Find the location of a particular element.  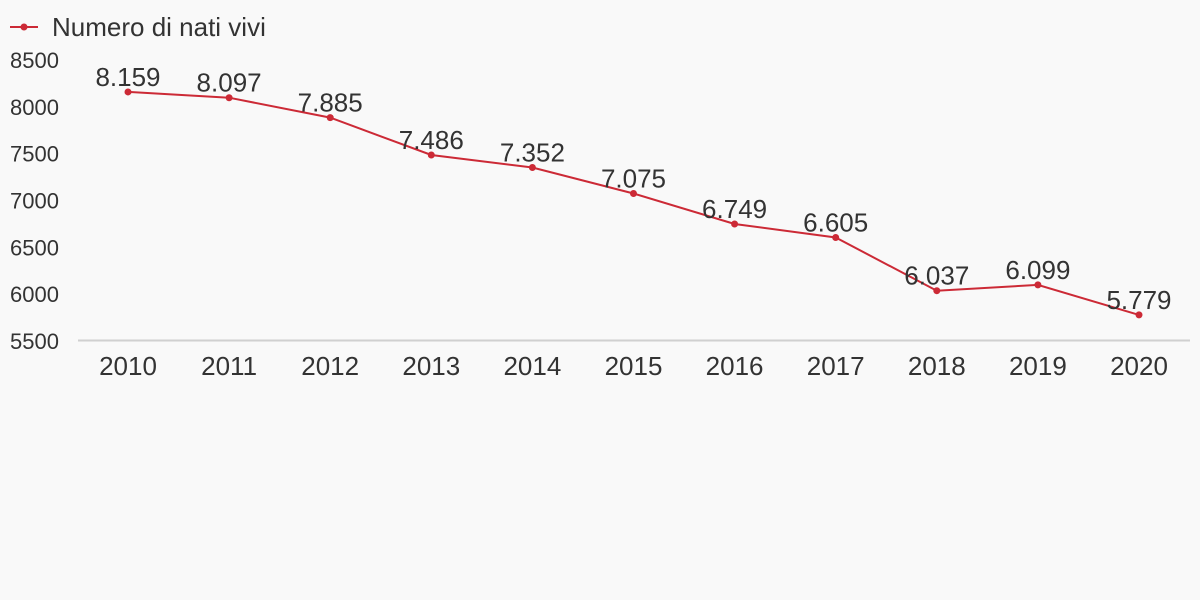

y-tick-label: 6000 is located at coordinates (34, 294).